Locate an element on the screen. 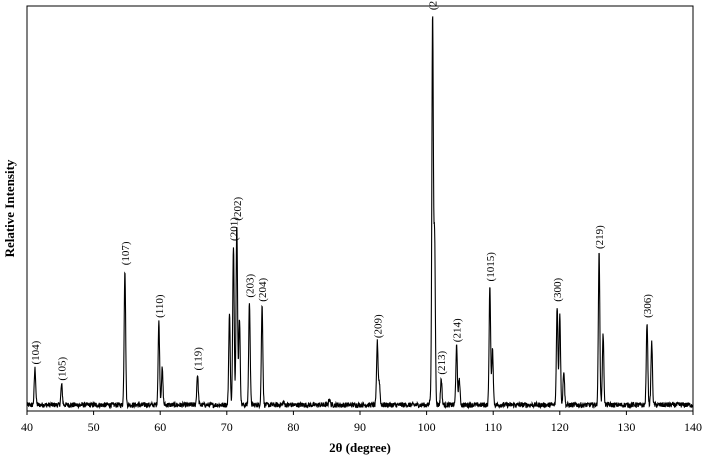 The height and width of the screenshot is (462, 706). peak-label: (219) is located at coordinates (600, 237).